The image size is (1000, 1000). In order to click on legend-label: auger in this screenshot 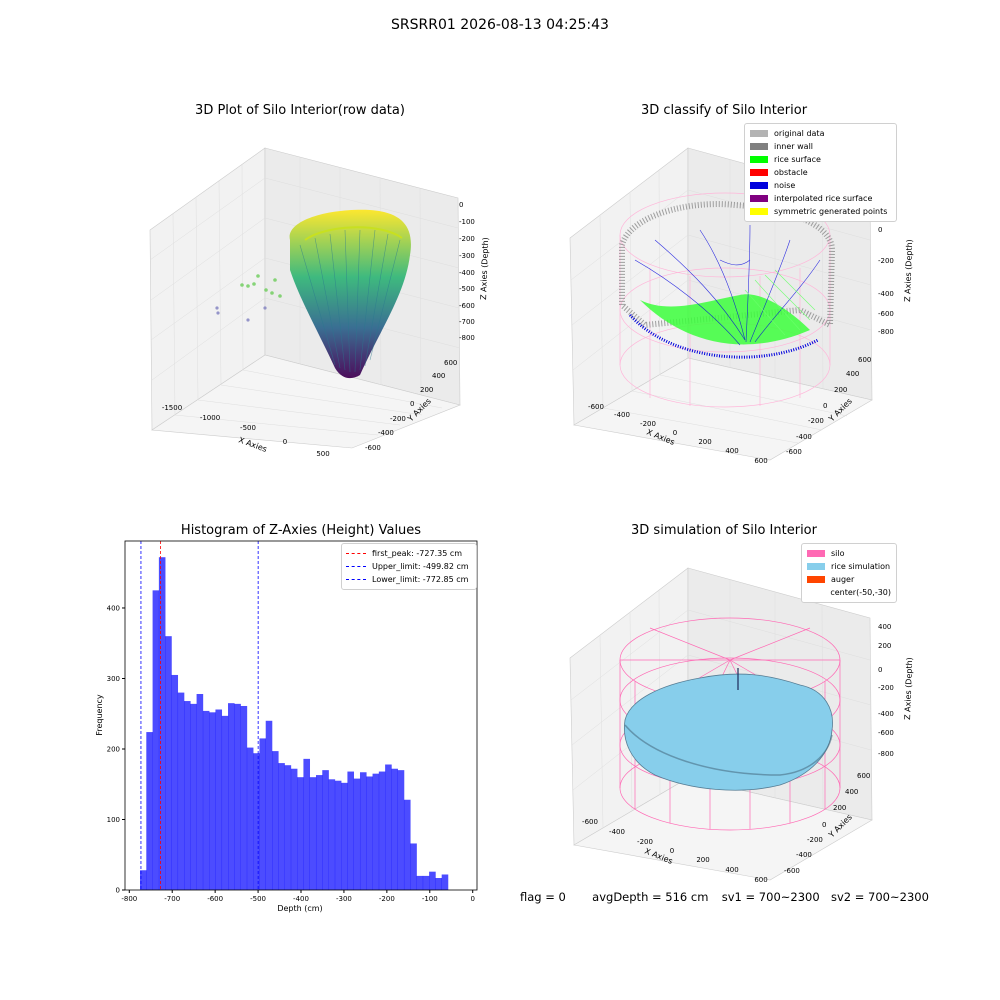, I will do `click(843, 579)`.